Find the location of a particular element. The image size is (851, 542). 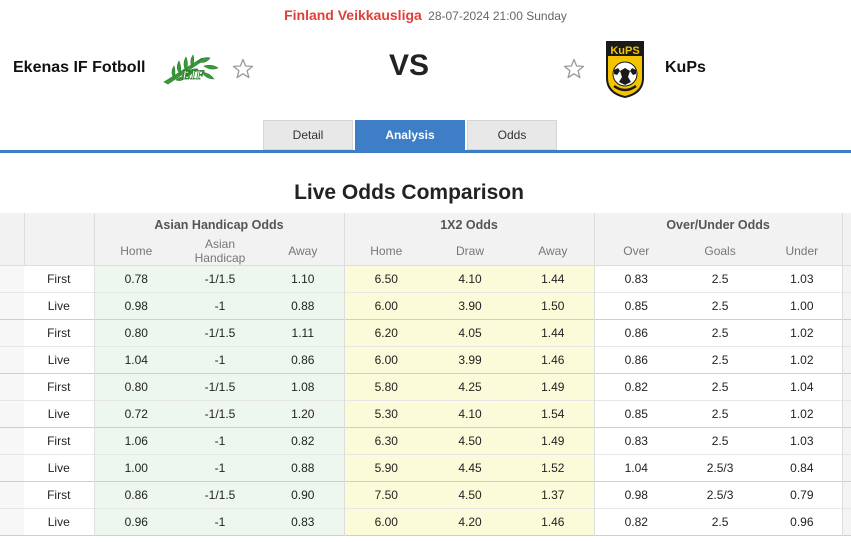

ah-home-odds: 1.04 is located at coordinates (135, 360).